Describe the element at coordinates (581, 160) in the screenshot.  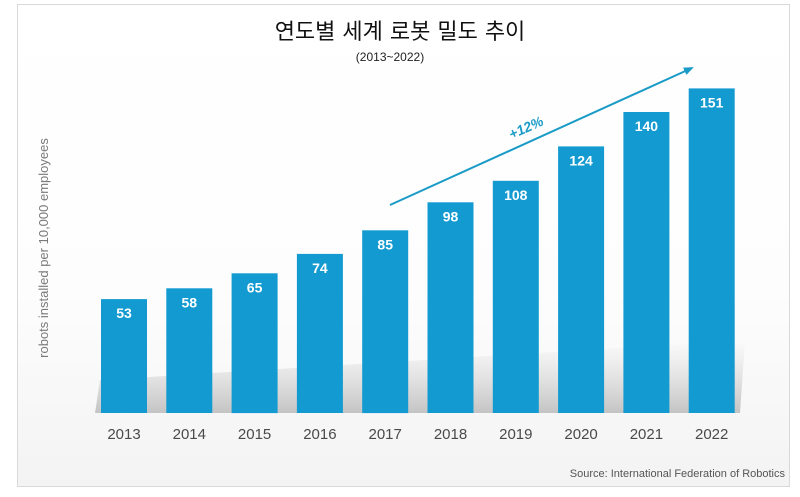
I see `bar-value-label-2020: 124` at that location.